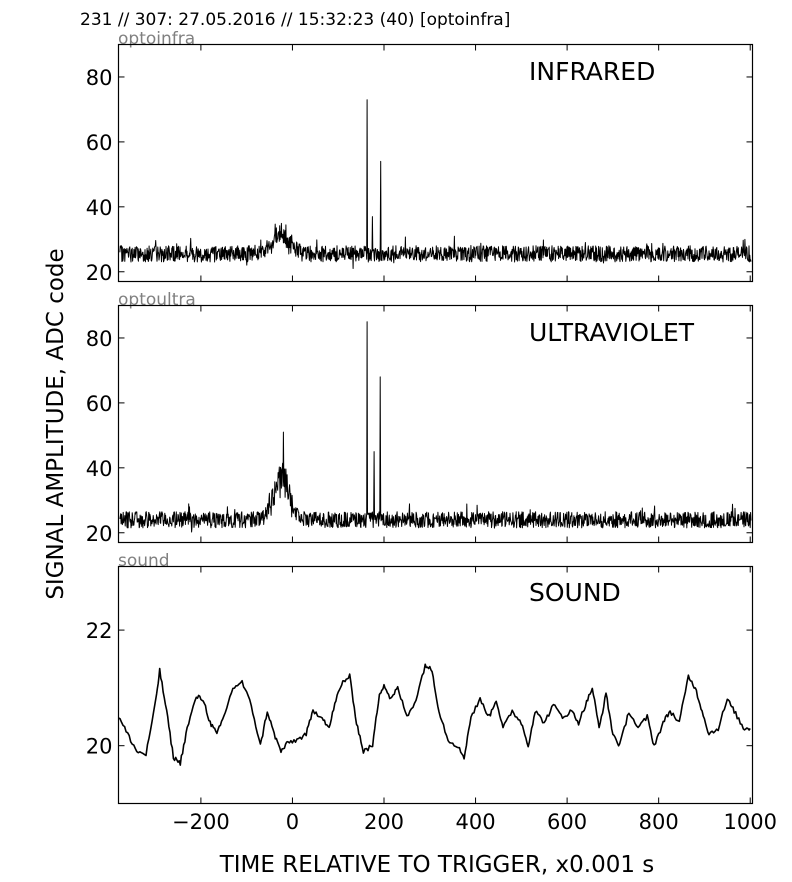 The image size is (792, 882). What do you see at coordinates (292, 822) in the screenshot?
I see `x-tick-label: 0` at bounding box center [292, 822].